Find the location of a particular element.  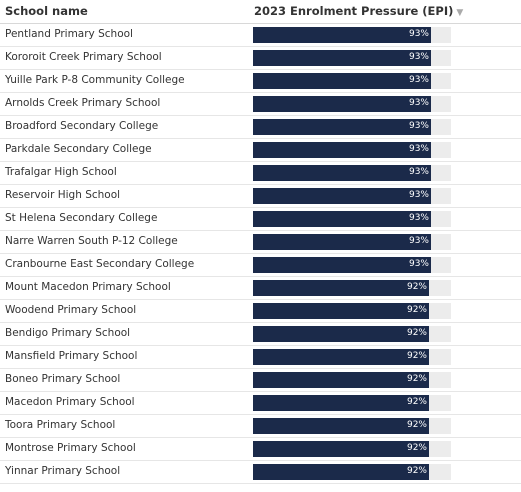

school-name: Parkdale Secondary College is located at coordinates (78, 149).